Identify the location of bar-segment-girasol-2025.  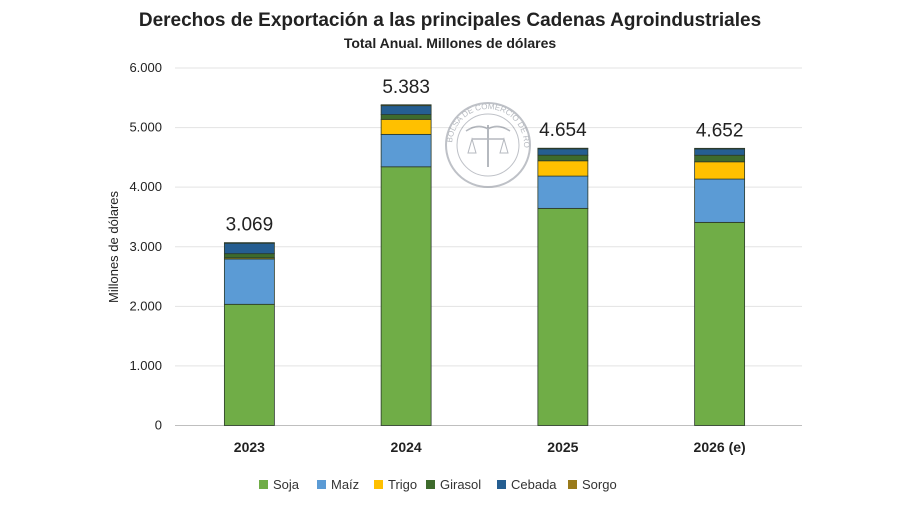
(563, 158).